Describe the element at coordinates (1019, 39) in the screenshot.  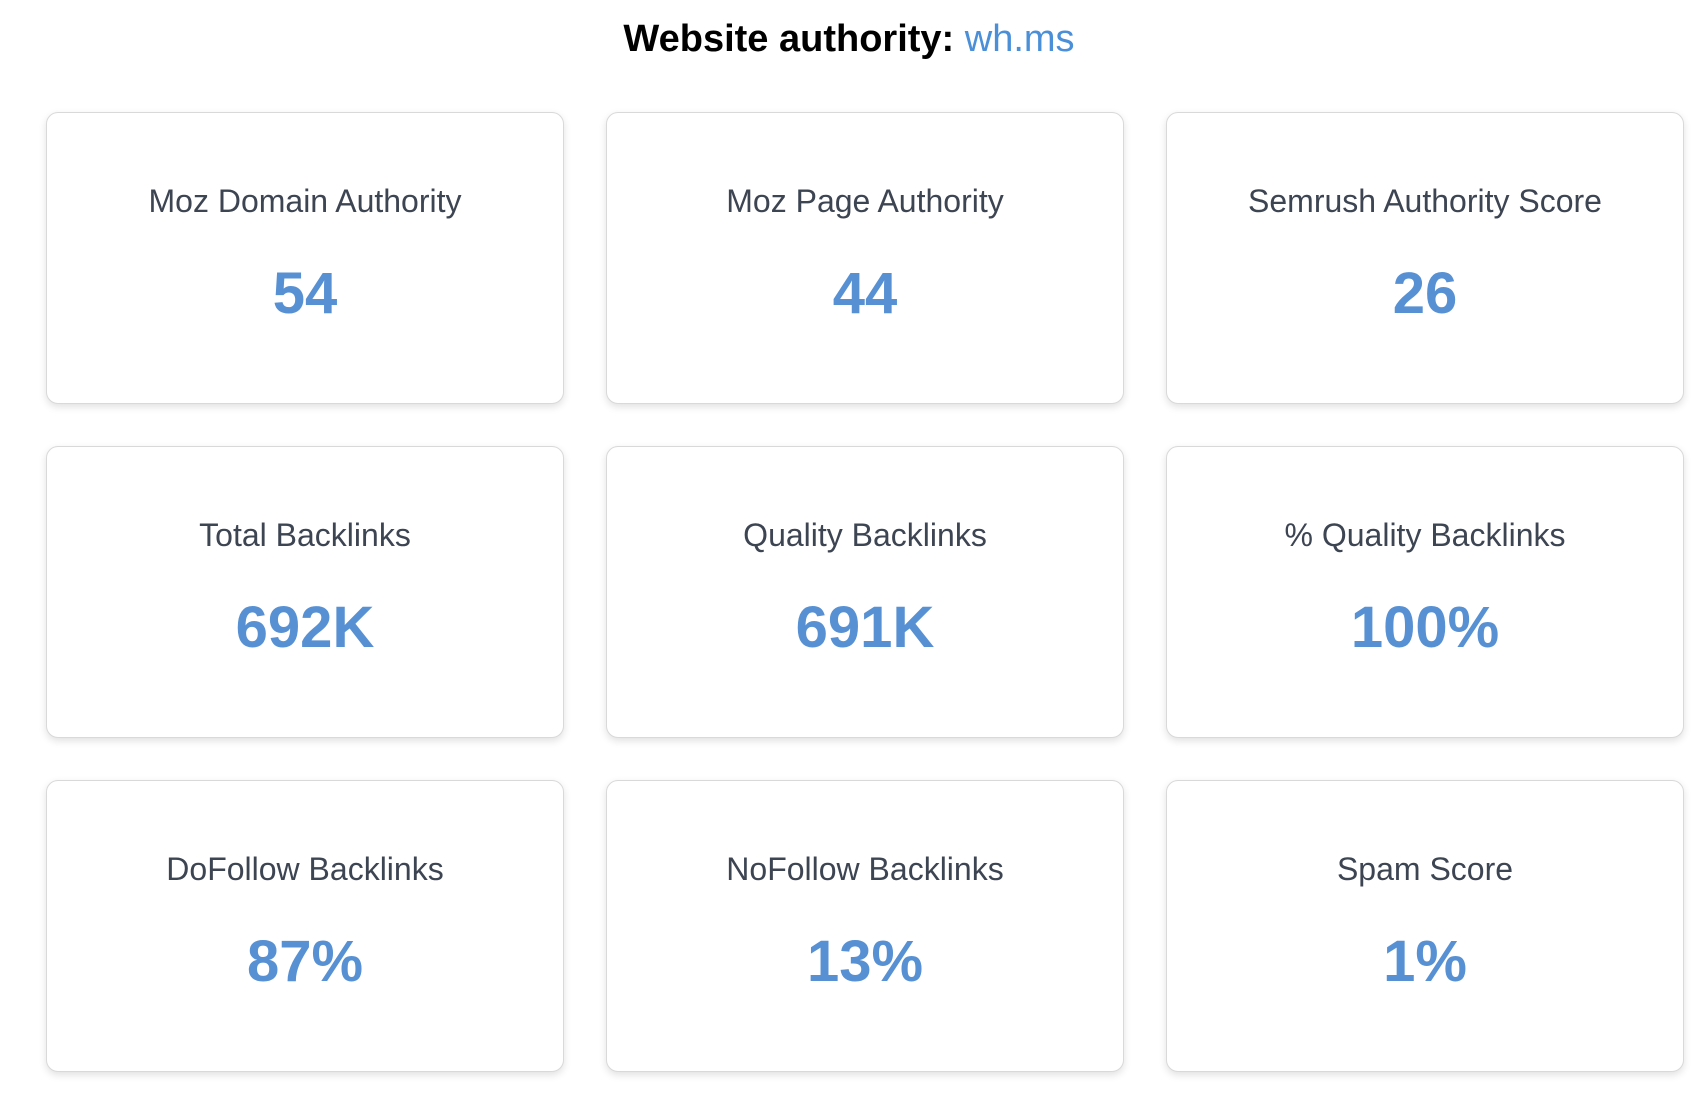
I see `domain-link: wh.ms` at that location.